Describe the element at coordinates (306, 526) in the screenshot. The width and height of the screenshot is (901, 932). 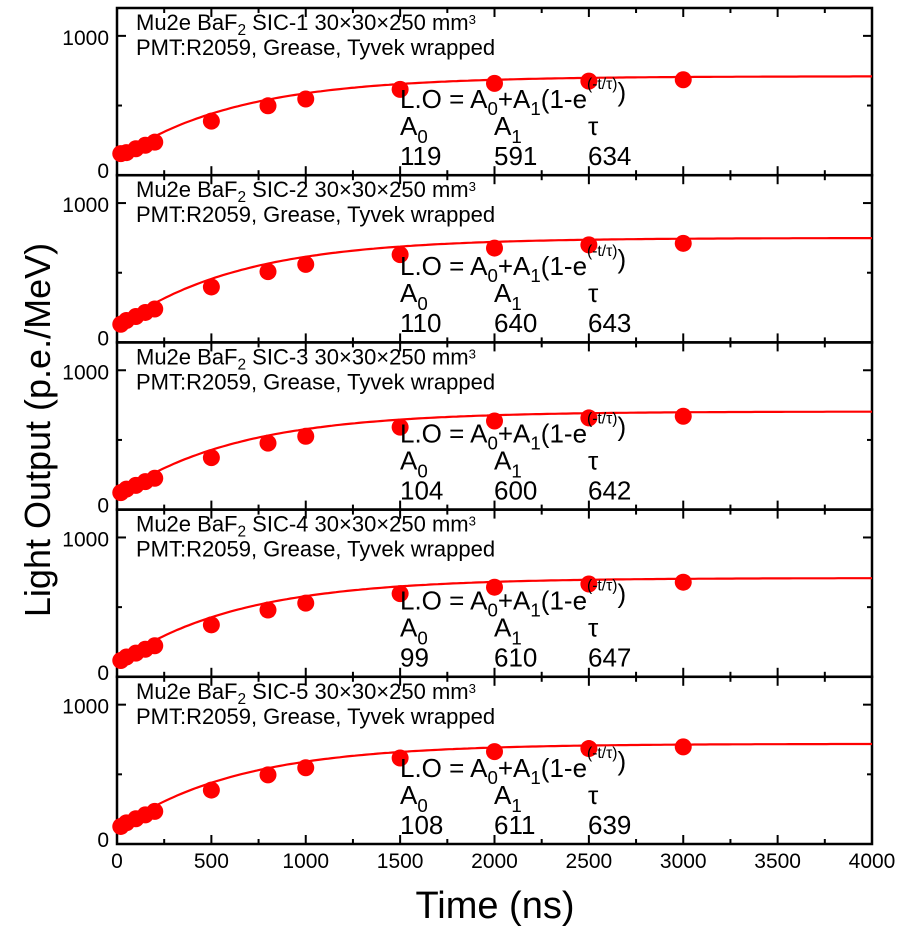
I see `panel-title: Mu2e BaF2 SIC-4 30×30×250 mm3` at that location.